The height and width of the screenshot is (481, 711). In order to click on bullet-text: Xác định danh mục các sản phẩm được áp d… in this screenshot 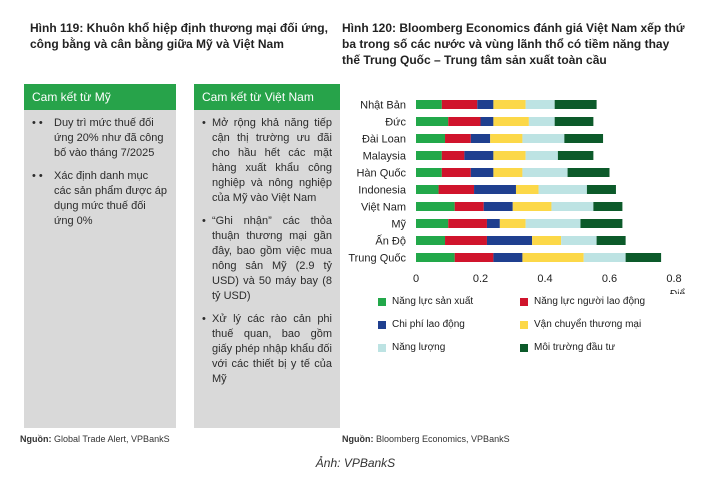, I will do `click(111, 198)`.